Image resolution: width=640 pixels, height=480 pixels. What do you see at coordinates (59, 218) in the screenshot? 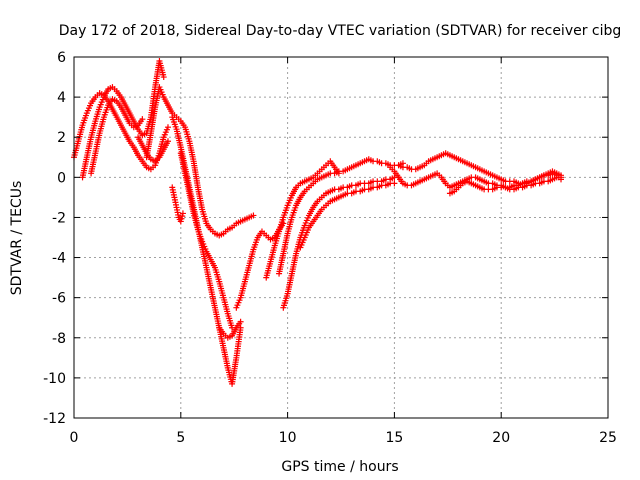
I see `y-tick-label: -2` at bounding box center [59, 218].